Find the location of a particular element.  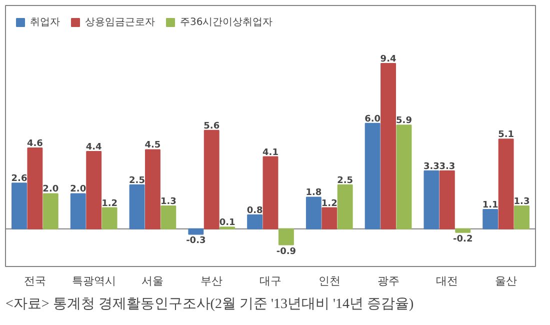

data-label: 1.8 is located at coordinates (314, 193).